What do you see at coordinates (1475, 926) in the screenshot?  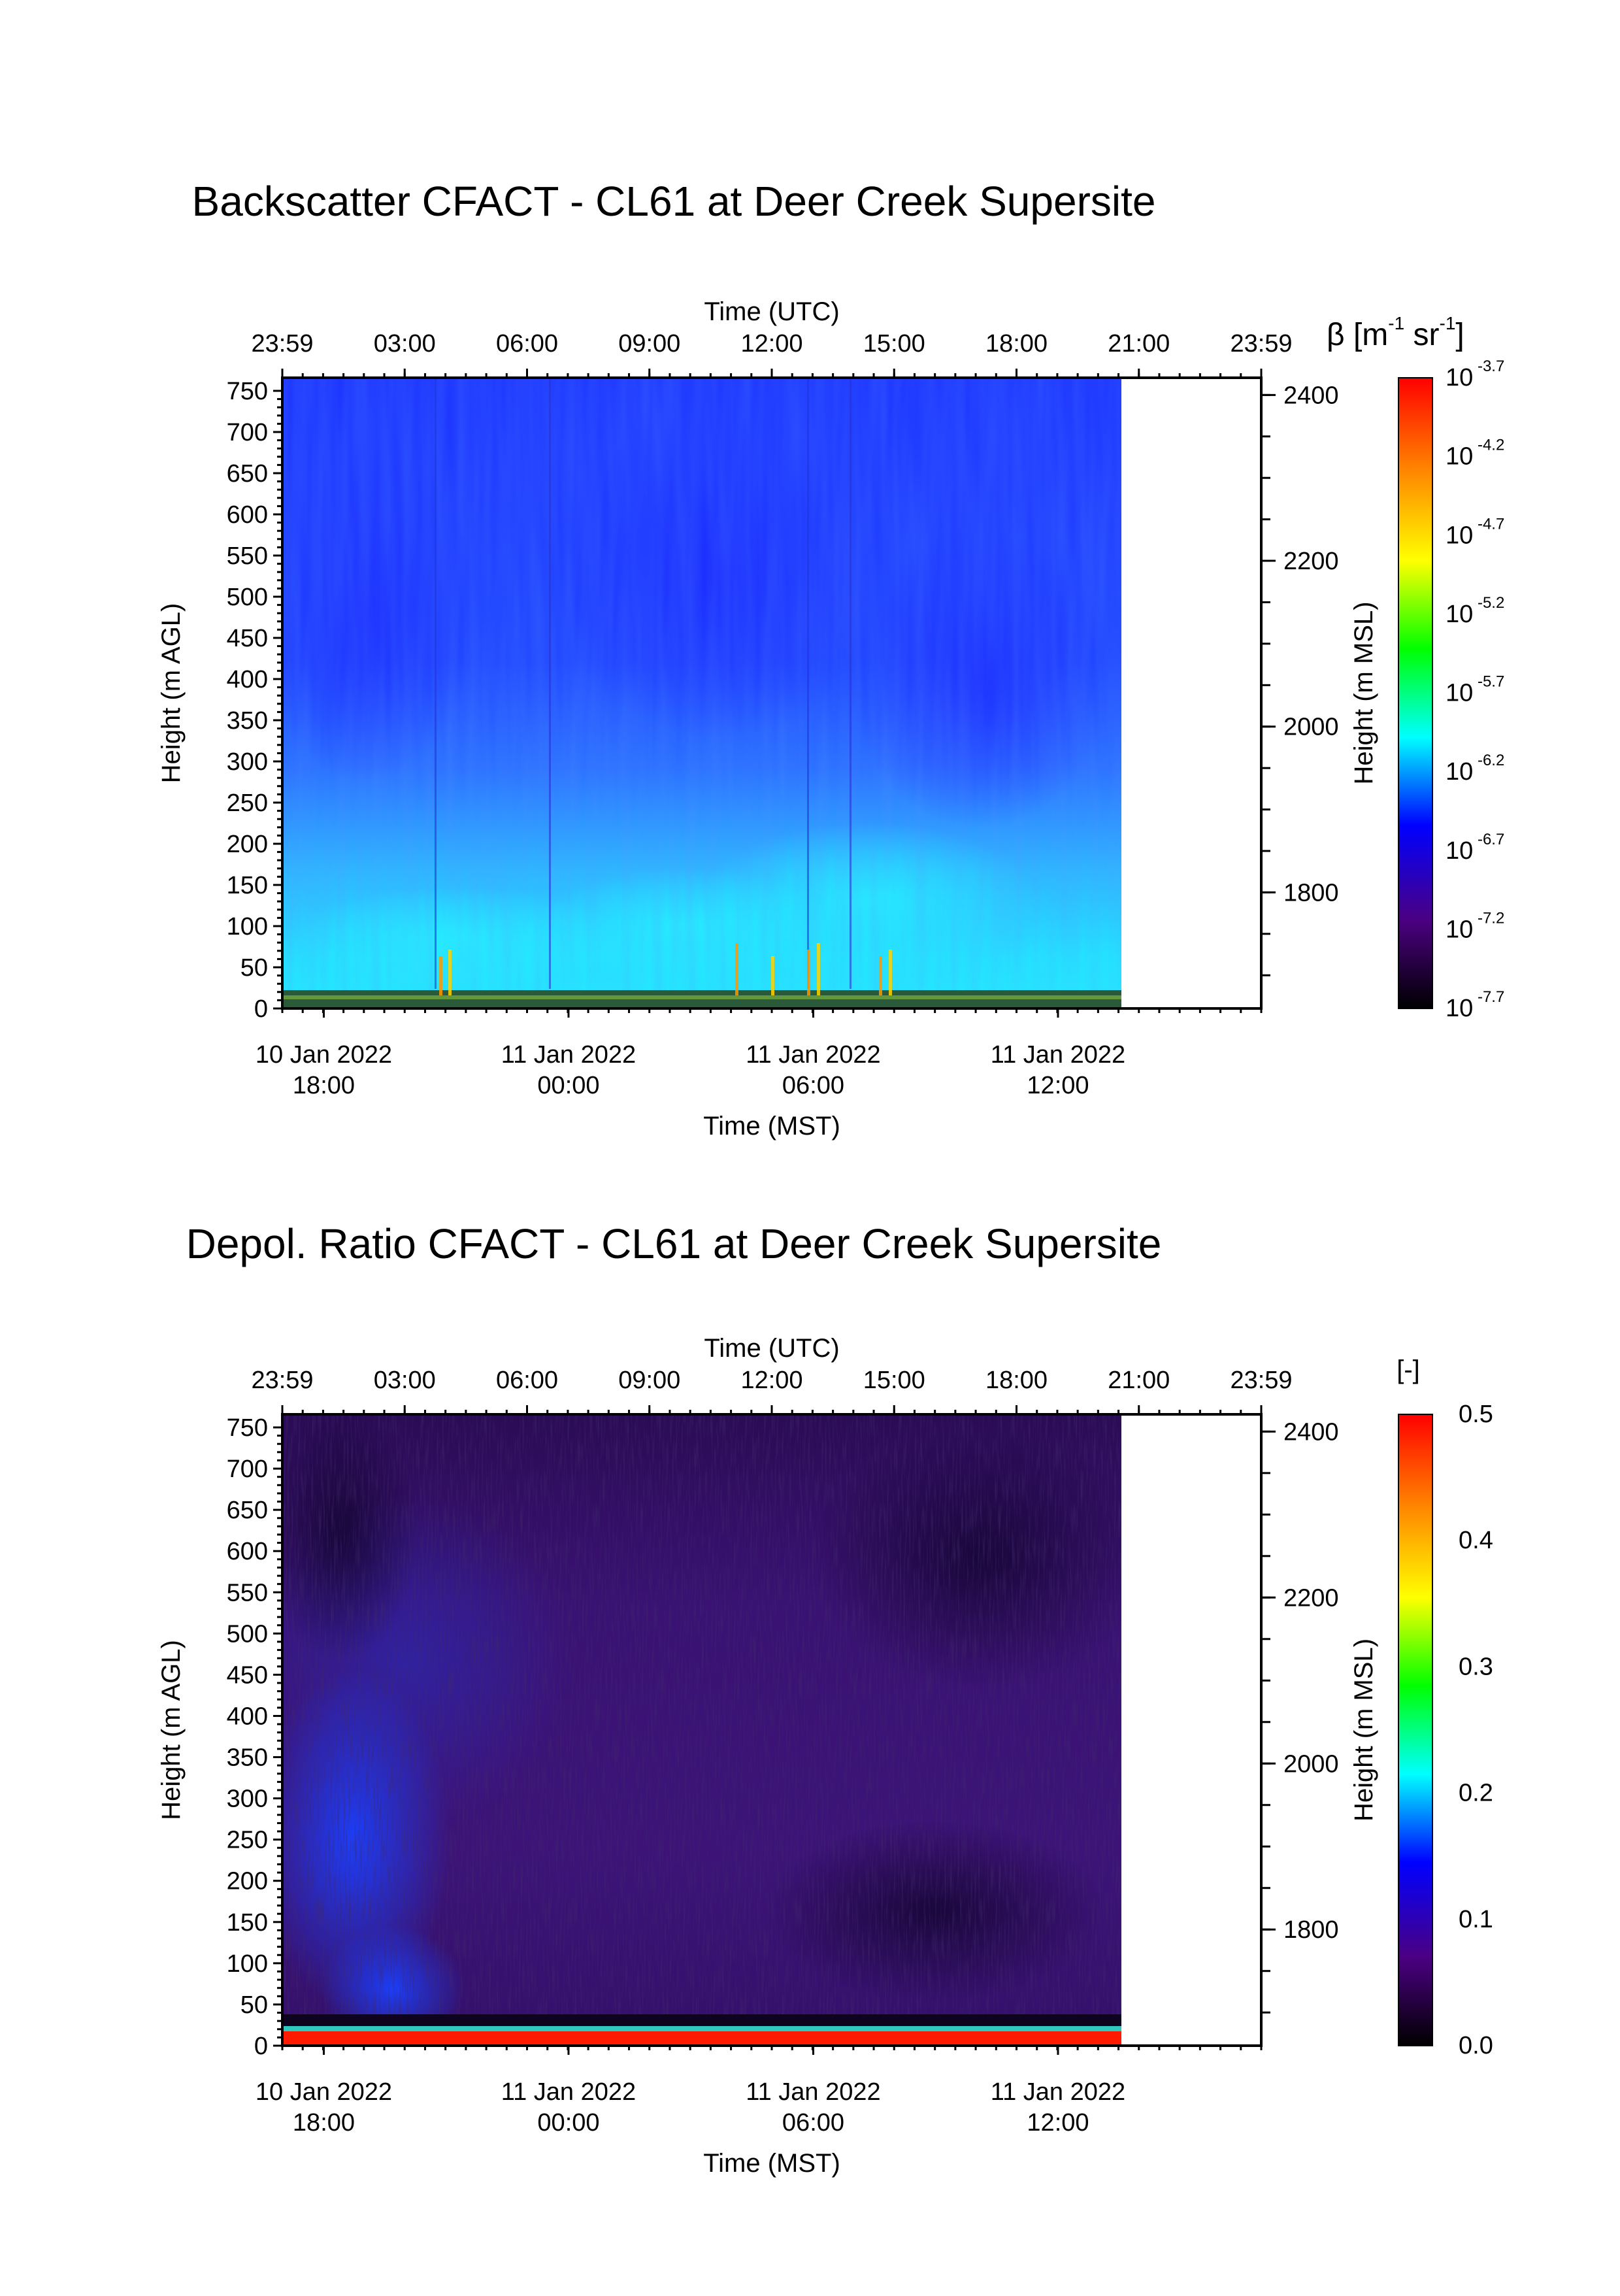 I see `colorbar-tick-label: 10 -7.2` at bounding box center [1475, 926].